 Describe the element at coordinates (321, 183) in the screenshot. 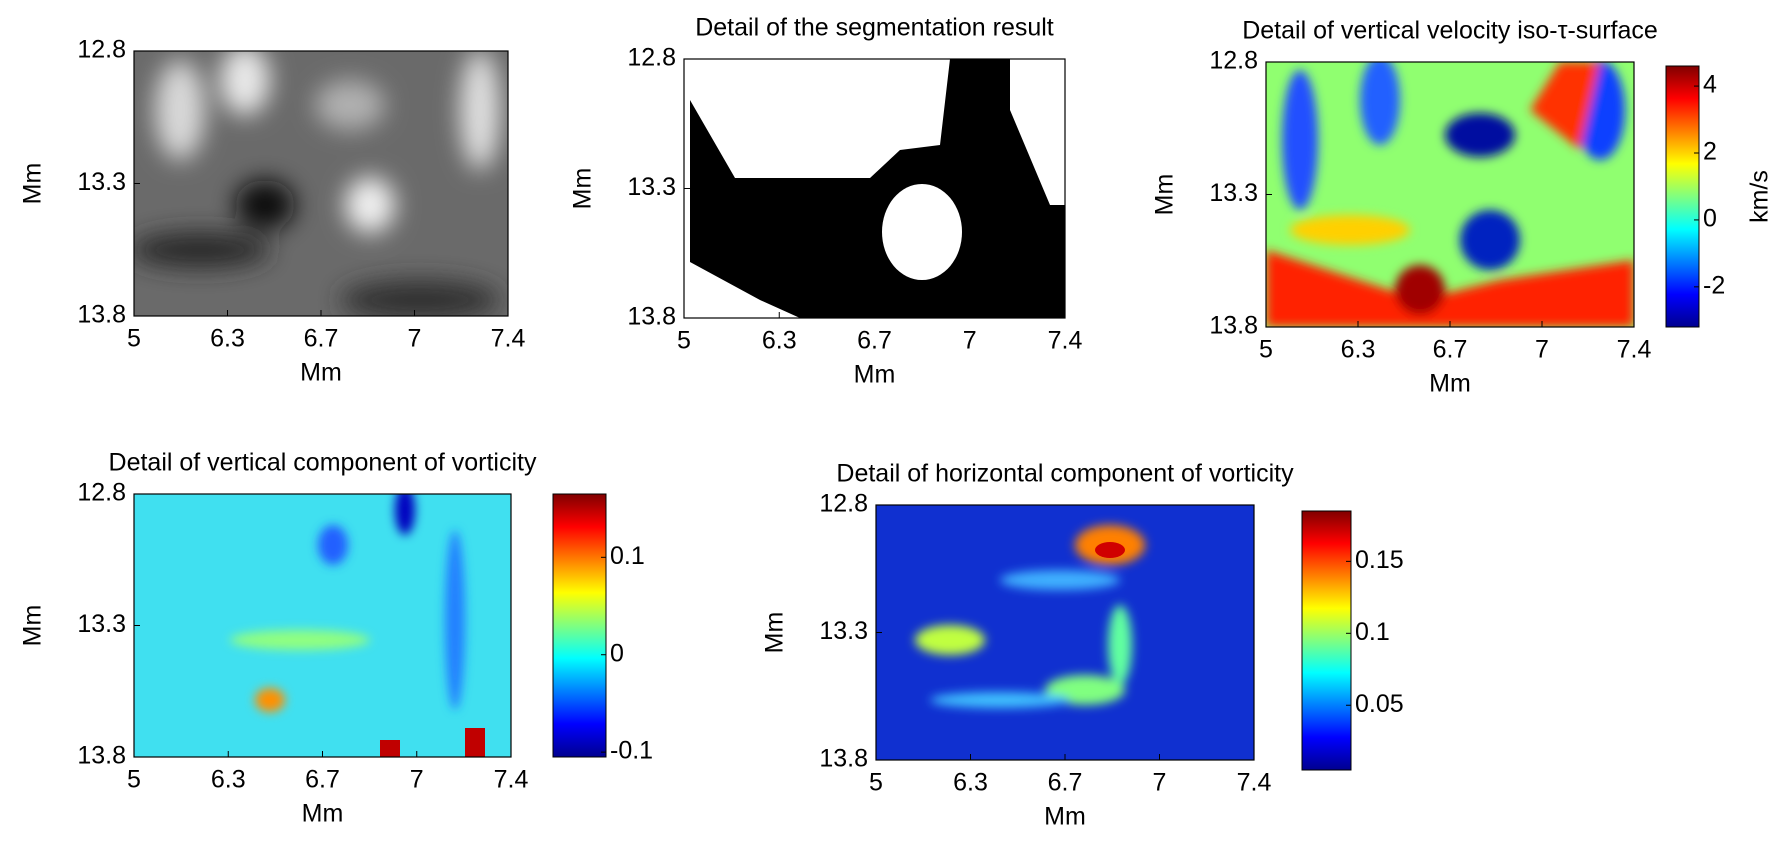

I see `image-gray` at that location.